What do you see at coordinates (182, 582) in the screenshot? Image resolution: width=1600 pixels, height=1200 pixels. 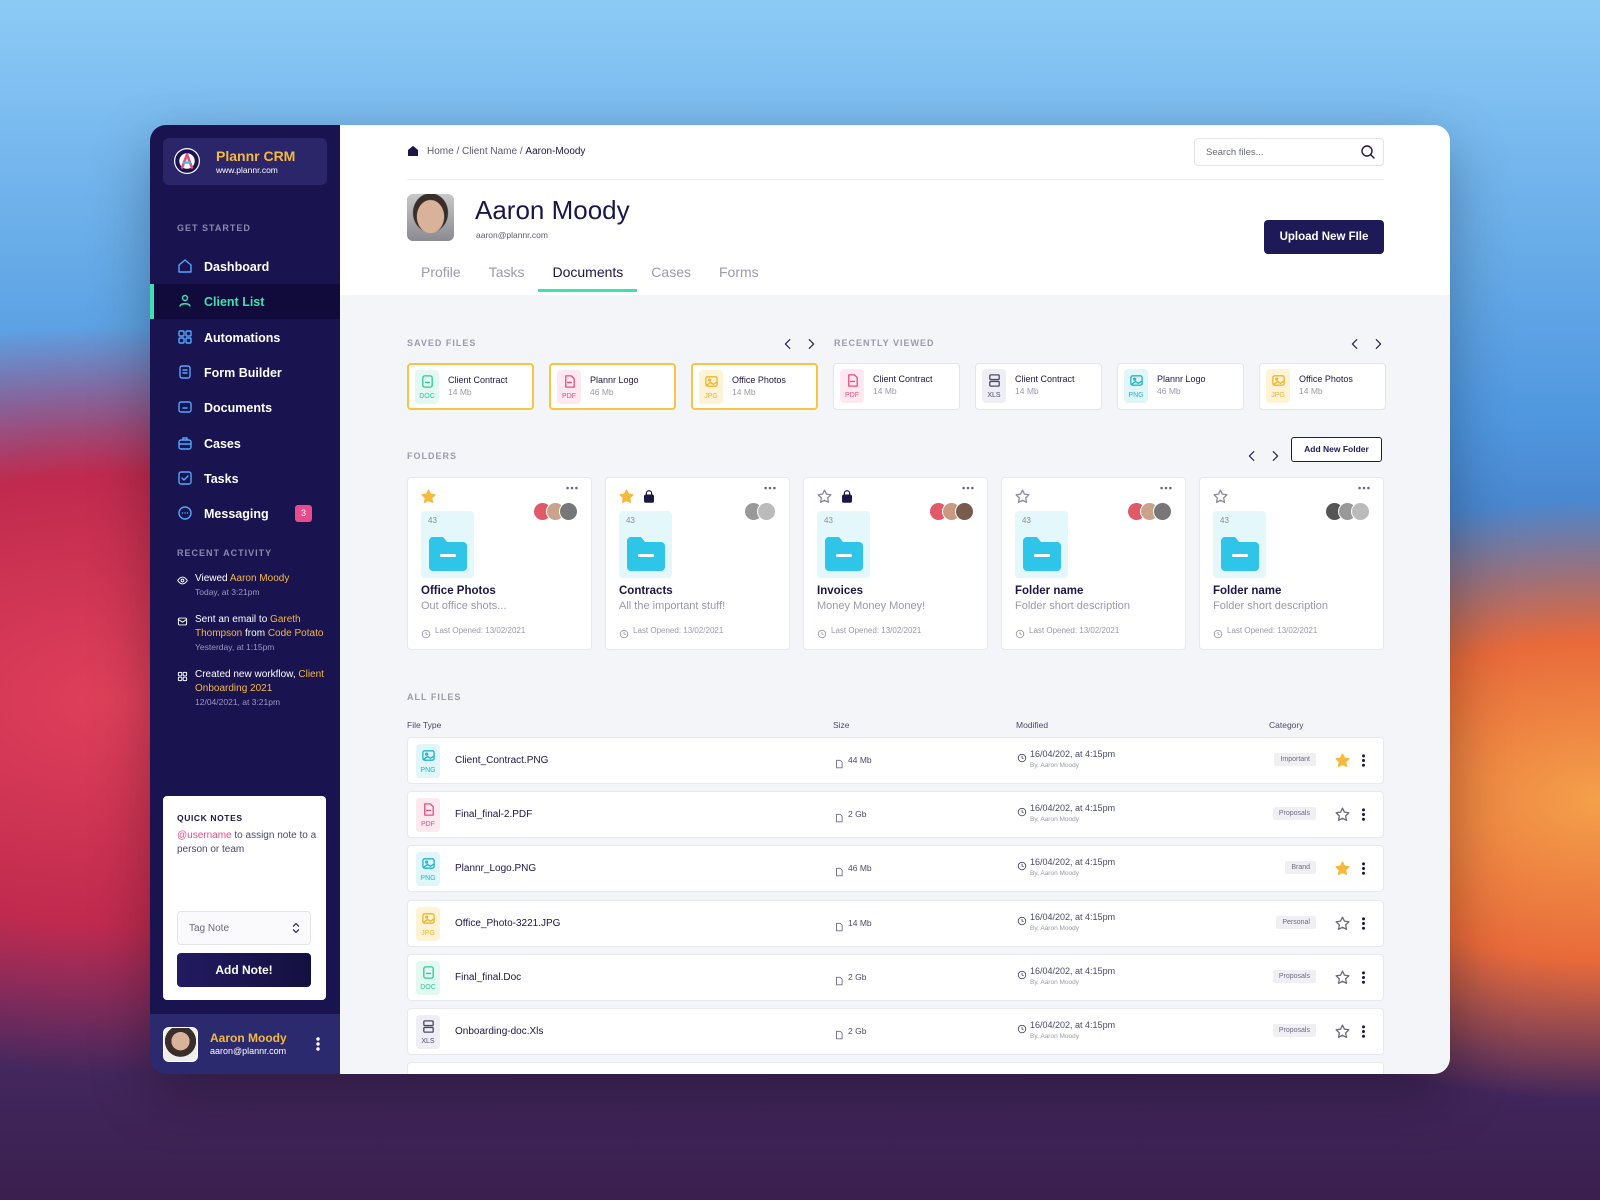 I see `activity-icon` at bounding box center [182, 582].